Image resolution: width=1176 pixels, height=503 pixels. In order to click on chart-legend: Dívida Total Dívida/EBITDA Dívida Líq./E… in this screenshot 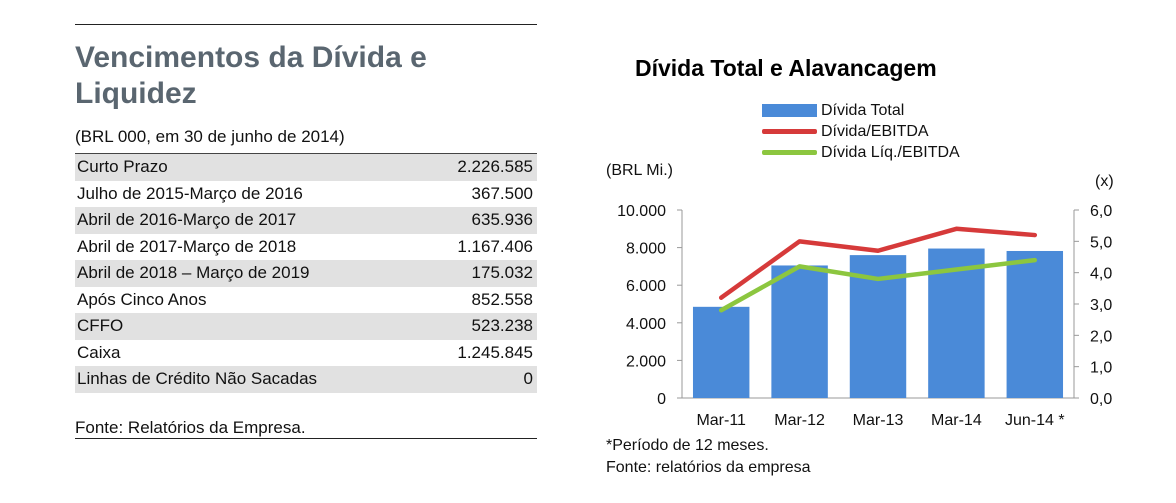, I will do `click(861, 131)`.